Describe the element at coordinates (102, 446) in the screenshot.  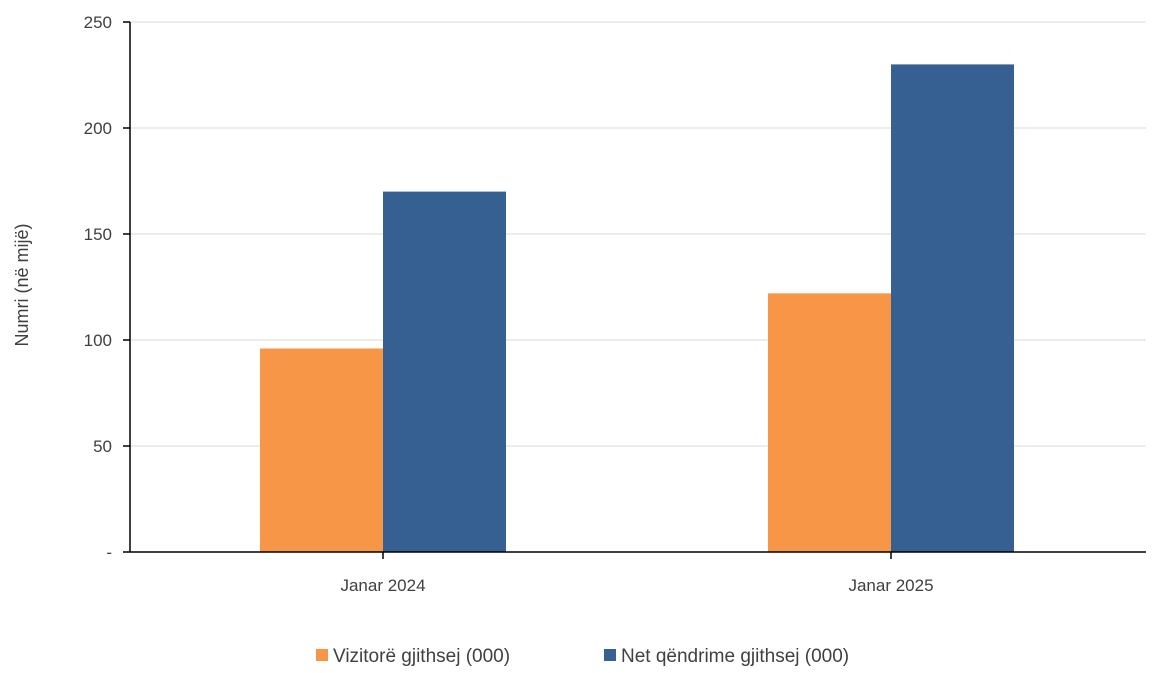
I see `y-tick-label: 50` at that location.